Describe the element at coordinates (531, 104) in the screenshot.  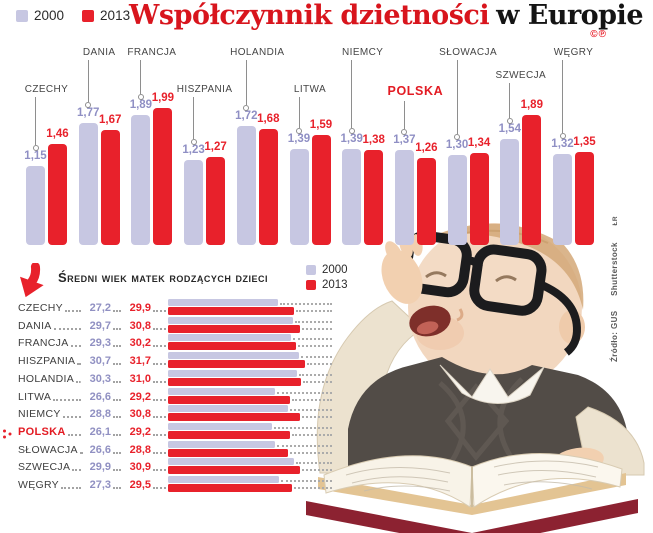
I see `value-2013-SZWECJA: 1,89` at that location.